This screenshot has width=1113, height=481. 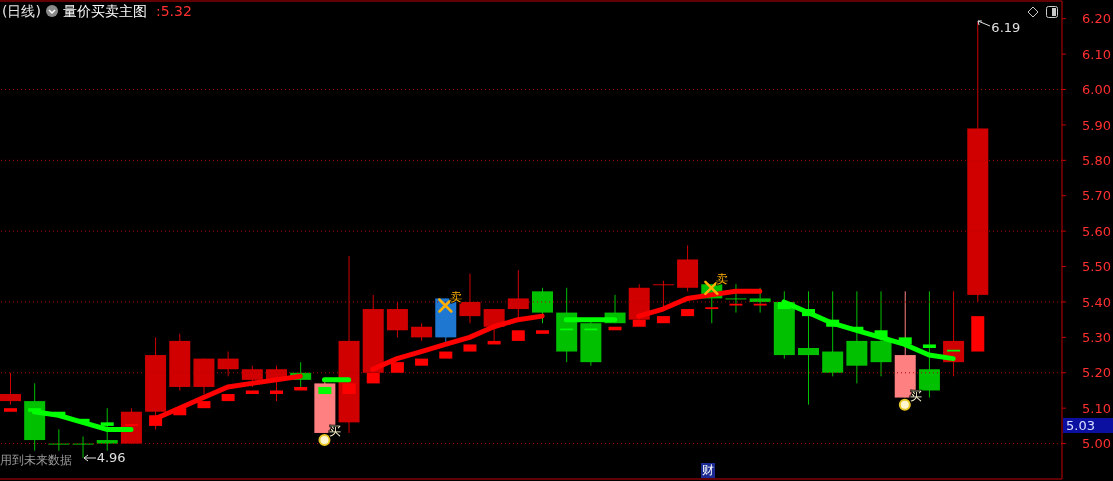 I want to click on y-tick-label: 6.20, so click(x=1096, y=19).